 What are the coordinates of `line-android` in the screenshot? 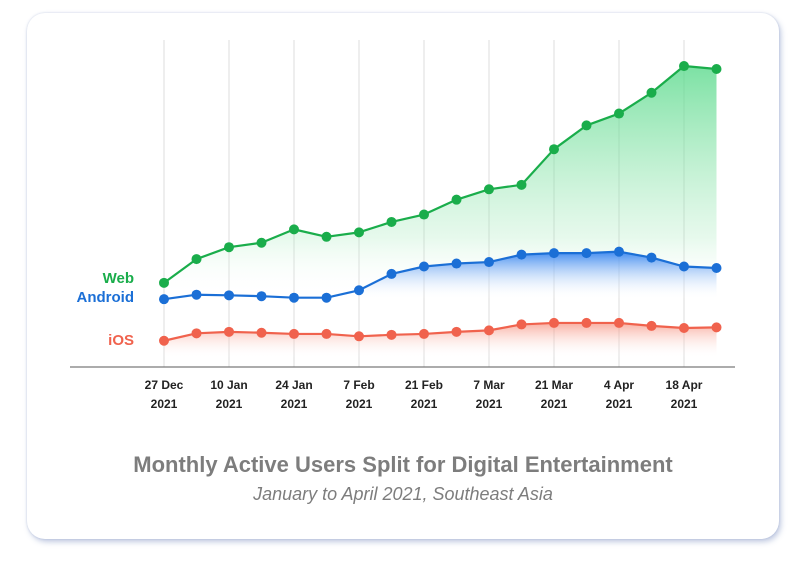 It's located at (440, 275).